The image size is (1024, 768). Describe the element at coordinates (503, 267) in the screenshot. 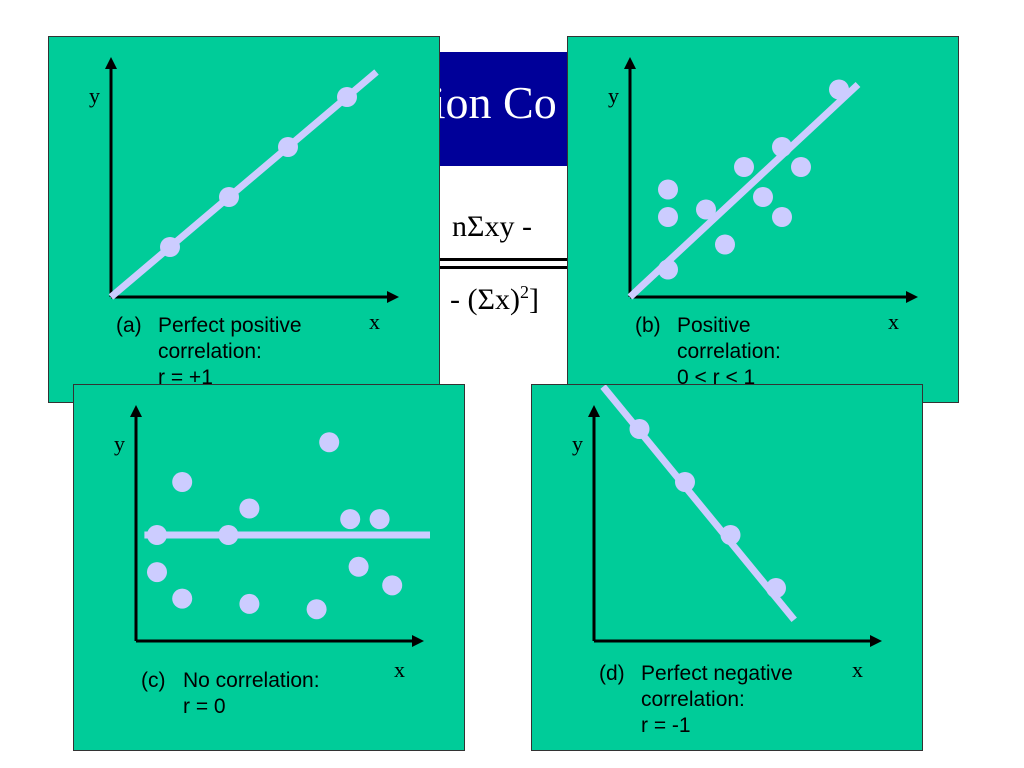

I see `fraction-bar-bottom` at that location.